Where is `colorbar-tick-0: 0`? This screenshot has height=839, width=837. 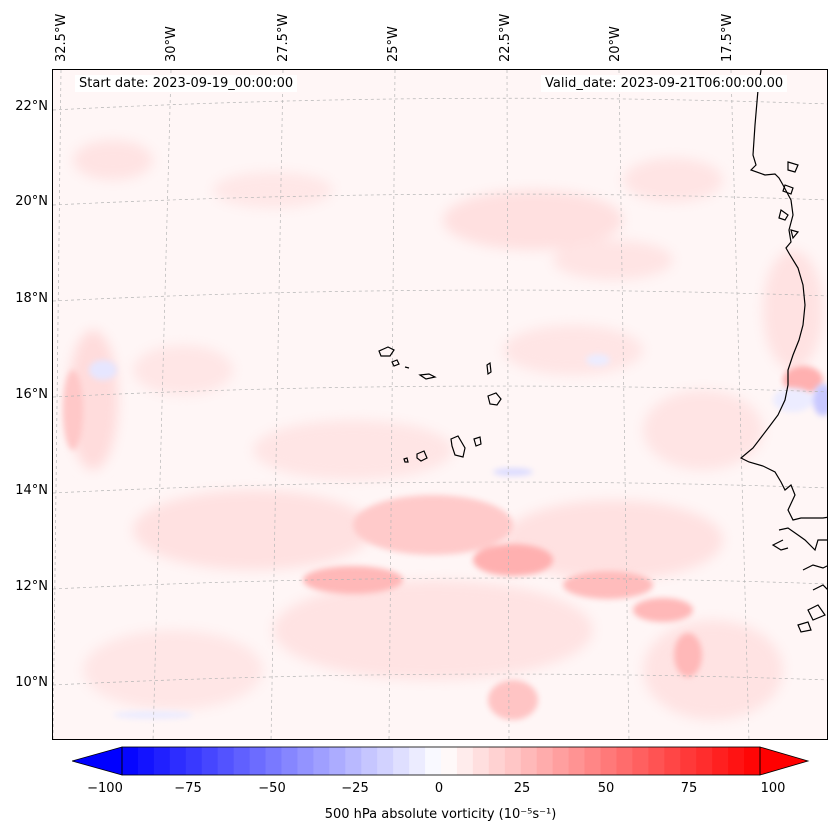 colorbar-tick-0: 0 is located at coordinates (439, 788).